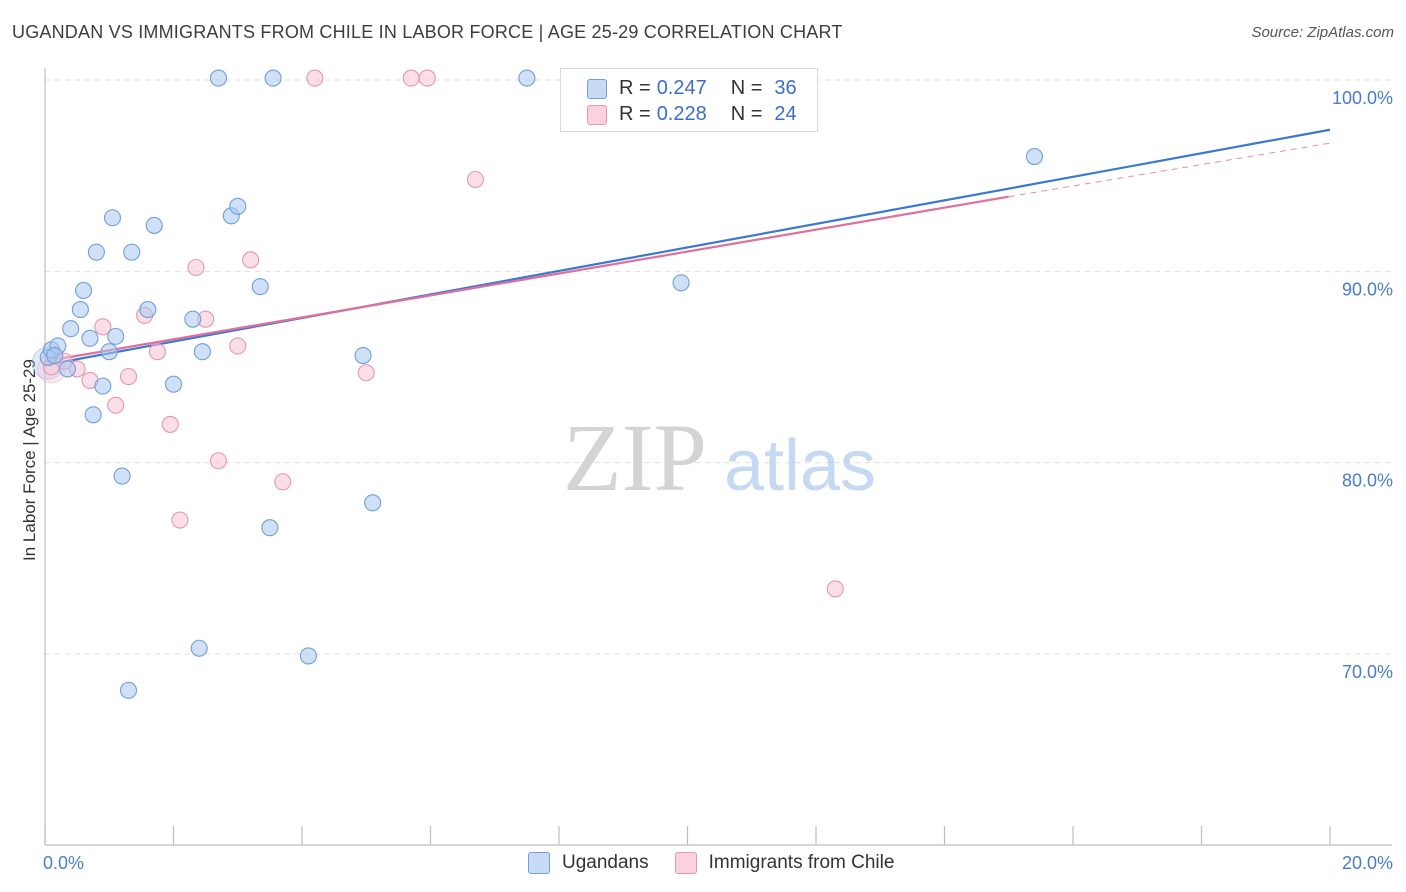 The width and height of the screenshot is (1406, 892). I want to click on legend-n-value: 24, so click(785, 114).